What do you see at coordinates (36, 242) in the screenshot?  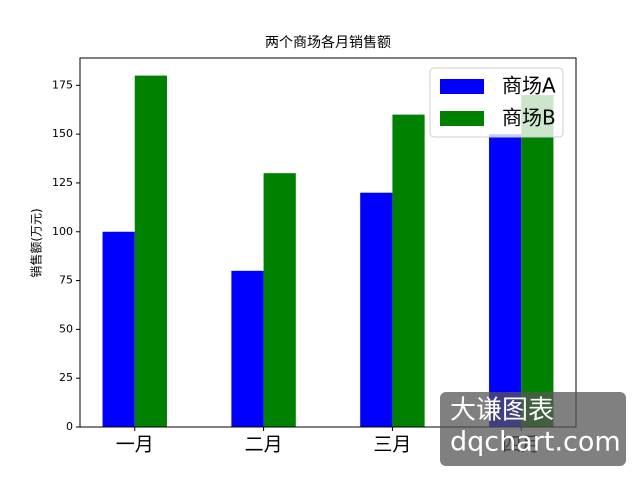 I see `y-axis-label: 销售额(万元)` at bounding box center [36, 242].